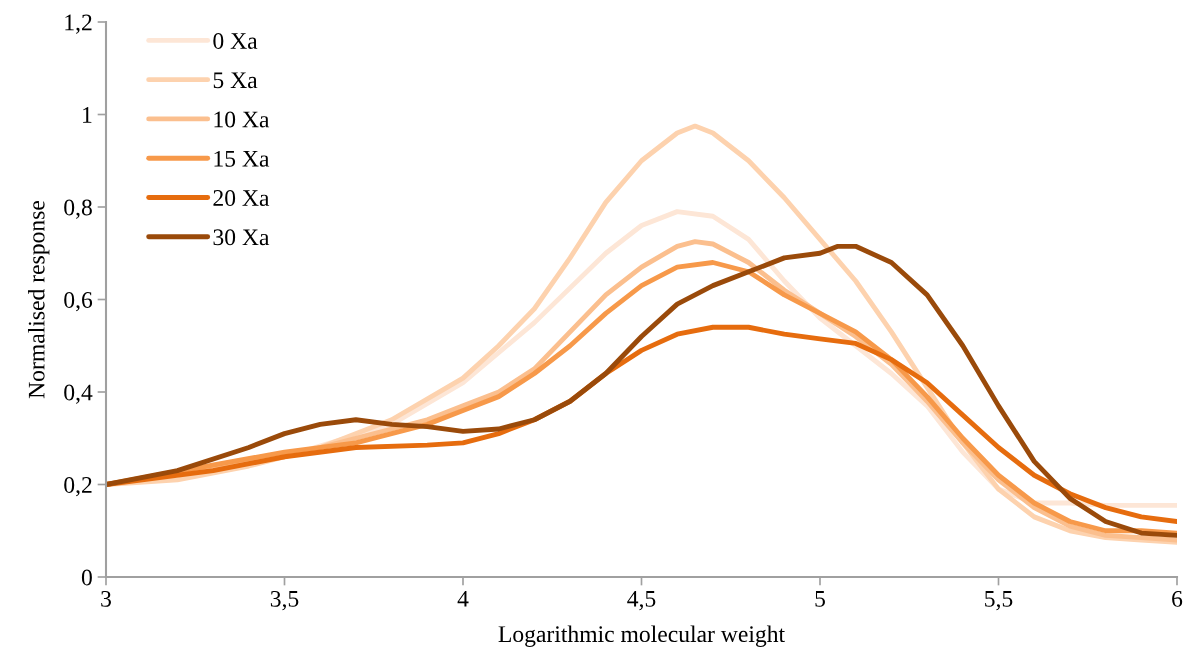  What do you see at coordinates (641, 601) in the screenshot?
I see `x-tick-label: 4,5` at bounding box center [641, 601].